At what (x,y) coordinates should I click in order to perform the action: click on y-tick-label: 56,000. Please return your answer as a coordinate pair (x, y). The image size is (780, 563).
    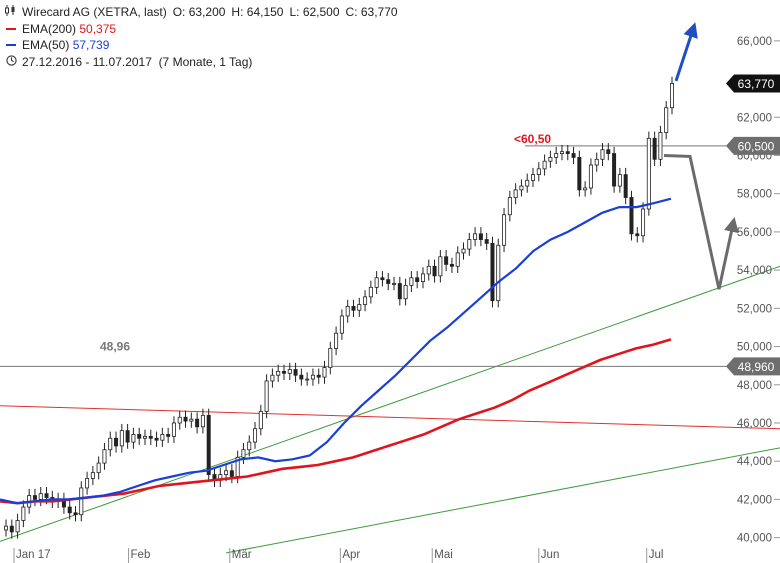
    Looking at the image, I should click on (754, 233).